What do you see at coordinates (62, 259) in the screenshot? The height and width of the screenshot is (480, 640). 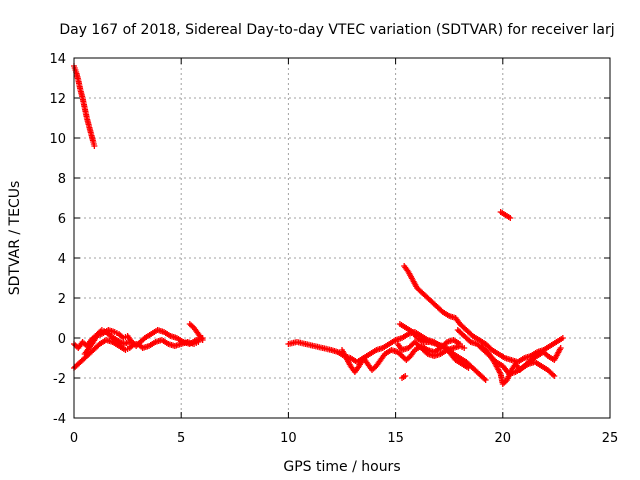 I see `y-tick-label: 4` at bounding box center [62, 259].